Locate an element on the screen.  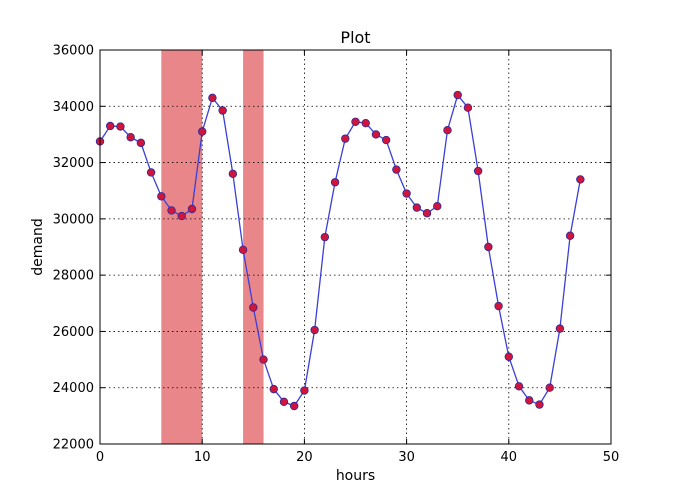
x-tick-label-1: 10 is located at coordinates (202, 457).